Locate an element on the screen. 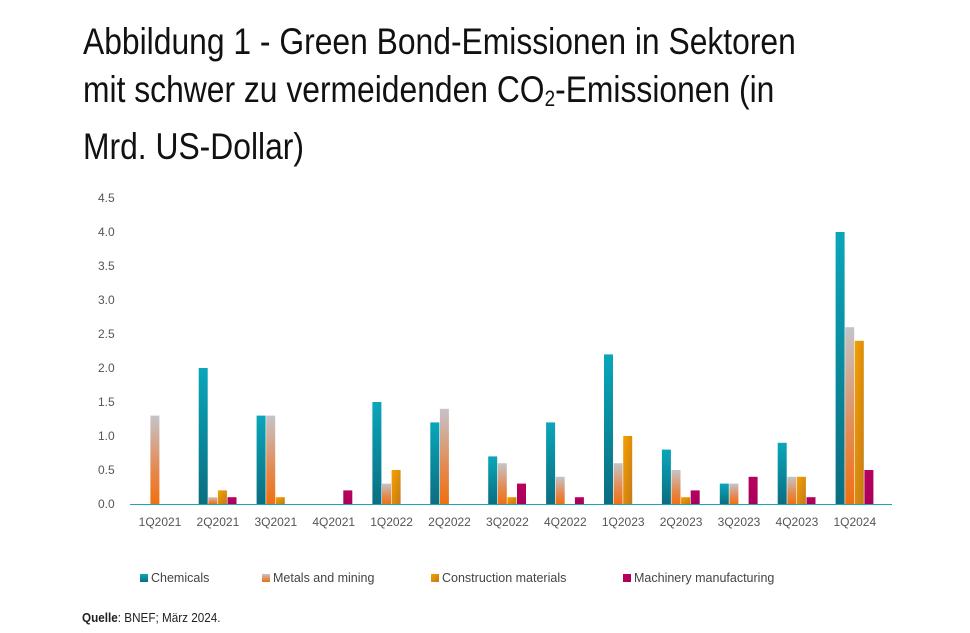 Image resolution: width=970 pixels, height=633 pixels. x-tick-label: 2Q2023 is located at coordinates (681, 522).